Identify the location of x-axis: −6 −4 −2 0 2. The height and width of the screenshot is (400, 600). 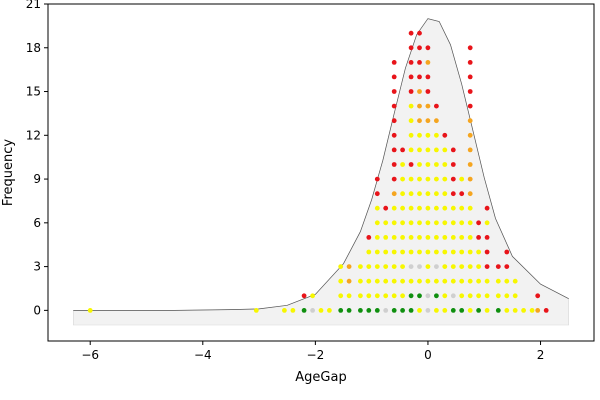
(312, 351).